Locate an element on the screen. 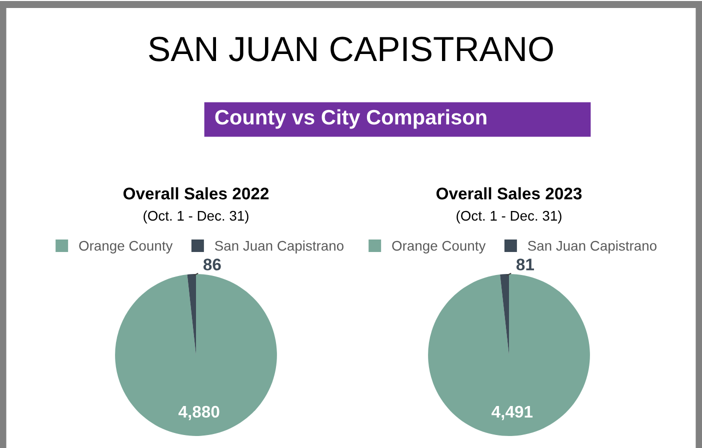 The image size is (702, 448). data-label: 4,491 is located at coordinates (512, 413).